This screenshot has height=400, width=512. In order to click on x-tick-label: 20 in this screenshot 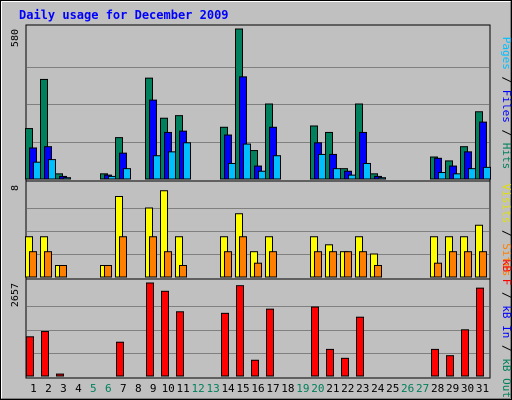, I will do `click(317, 388)`.